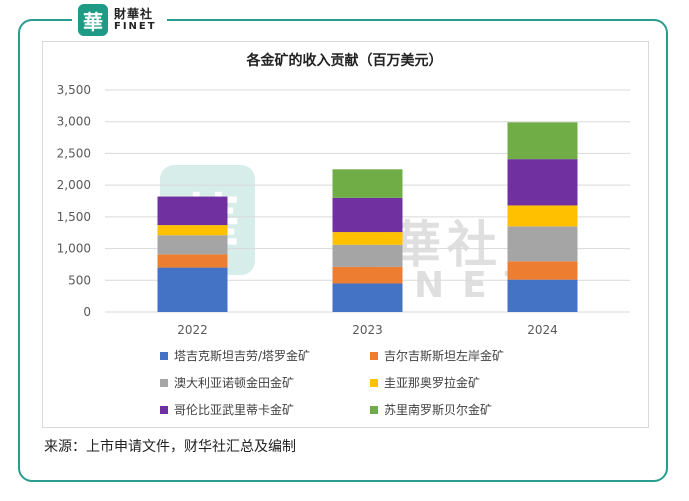 The image size is (689, 501). I want to click on legend-label: 圭亚那奥罗拉金矿, so click(432, 382).